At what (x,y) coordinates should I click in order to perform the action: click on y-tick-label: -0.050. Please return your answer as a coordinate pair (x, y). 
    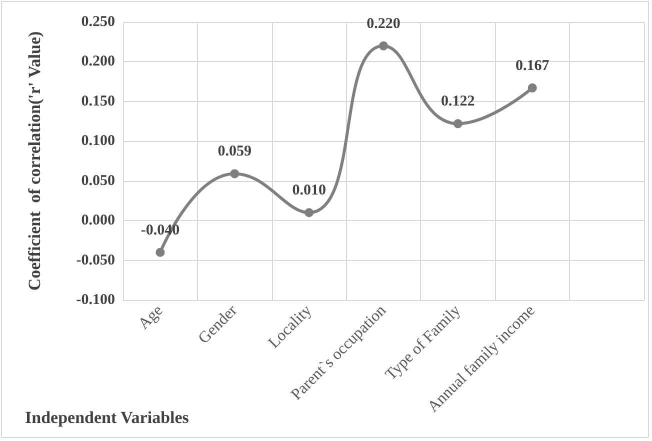
    Looking at the image, I should click on (95, 260).